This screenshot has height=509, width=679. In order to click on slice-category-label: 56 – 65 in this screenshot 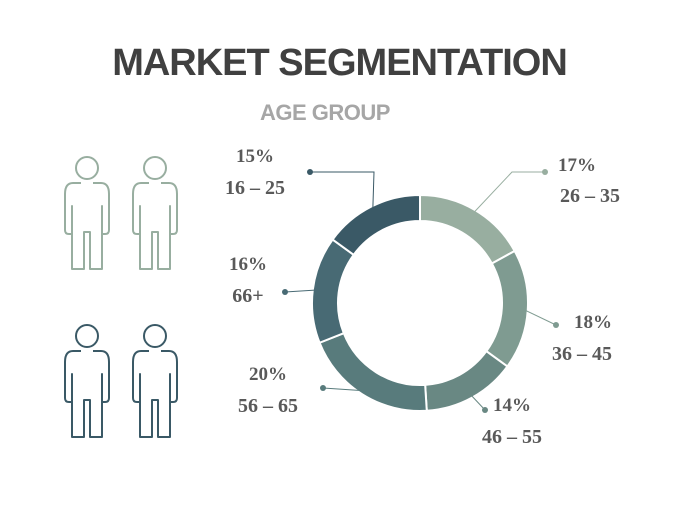, I will do `click(268, 406)`.